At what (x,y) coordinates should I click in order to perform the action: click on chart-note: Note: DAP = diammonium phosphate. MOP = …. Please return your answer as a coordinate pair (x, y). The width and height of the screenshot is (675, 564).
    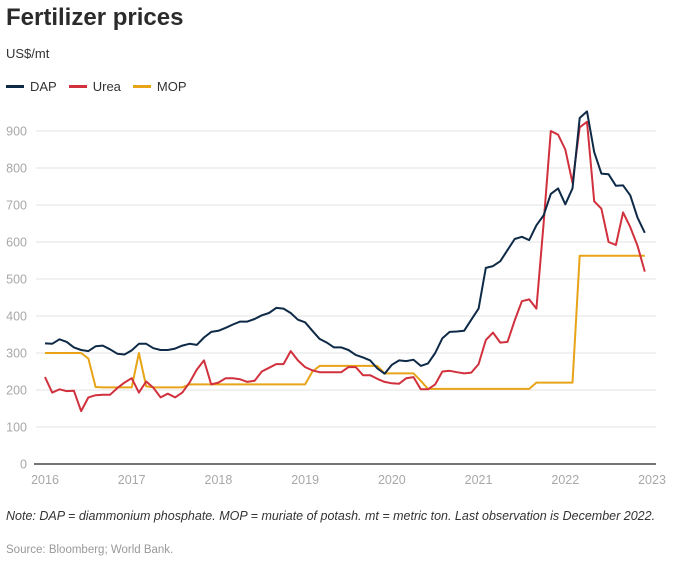
    Looking at the image, I should click on (331, 516).